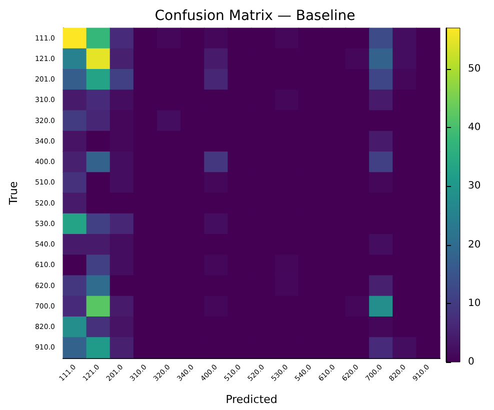 This screenshot has height=410, width=494. I want to click on color-bar-label: 50, so click(474, 69).